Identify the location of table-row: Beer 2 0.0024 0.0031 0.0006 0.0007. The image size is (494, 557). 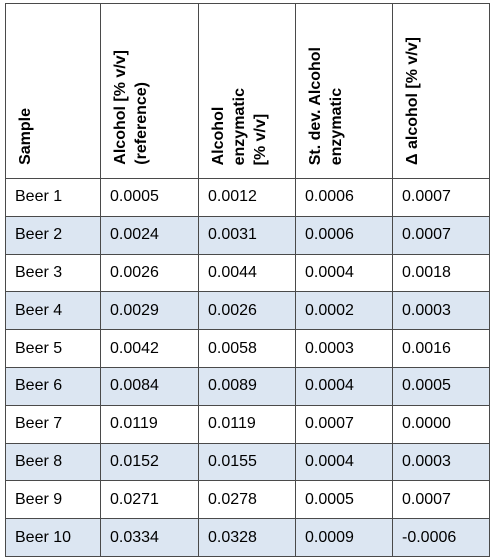
(247, 235).